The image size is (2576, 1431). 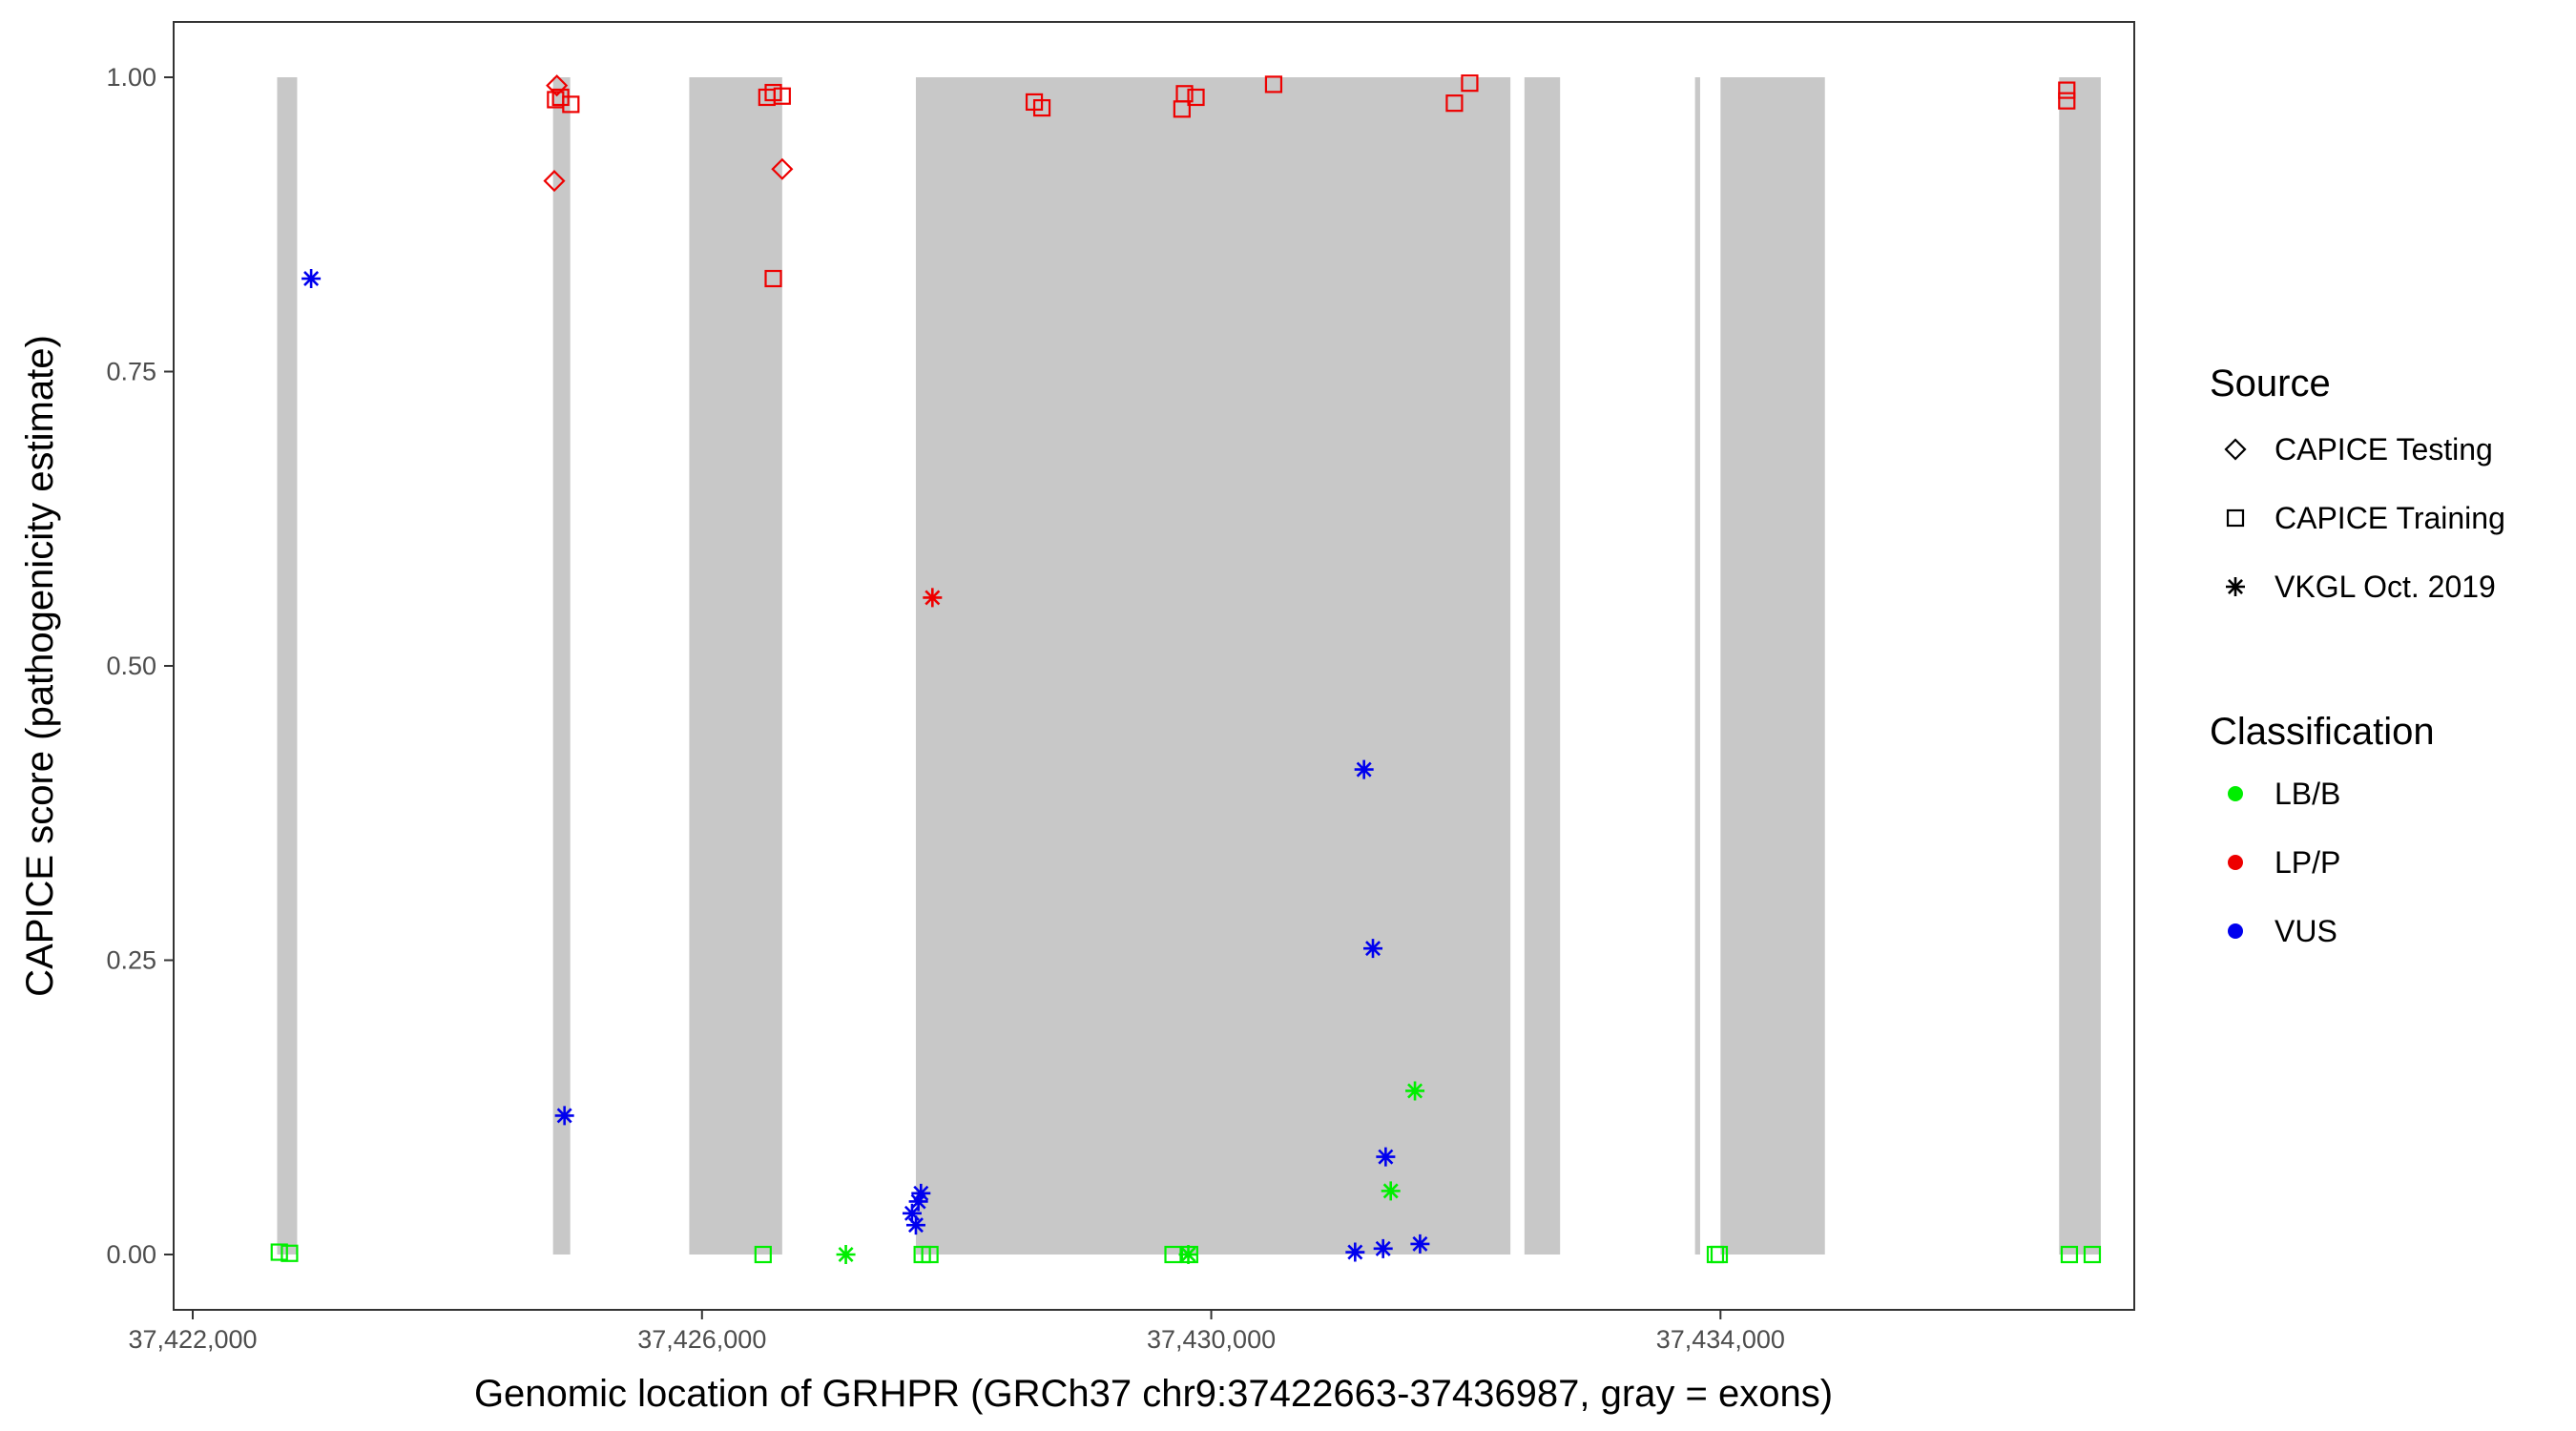 I want to click on x-tick-label: 37,422,000, so click(x=192, y=1340).